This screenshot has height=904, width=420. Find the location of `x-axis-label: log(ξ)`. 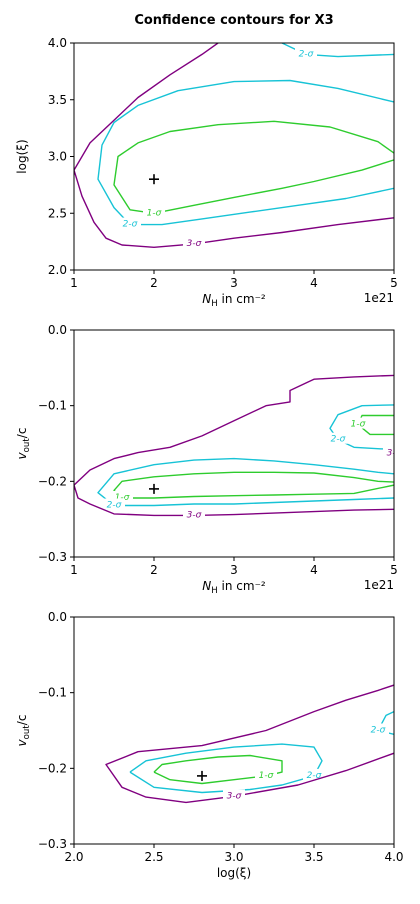

x-axis-label: log(ξ) is located at coordinates (234, 873).